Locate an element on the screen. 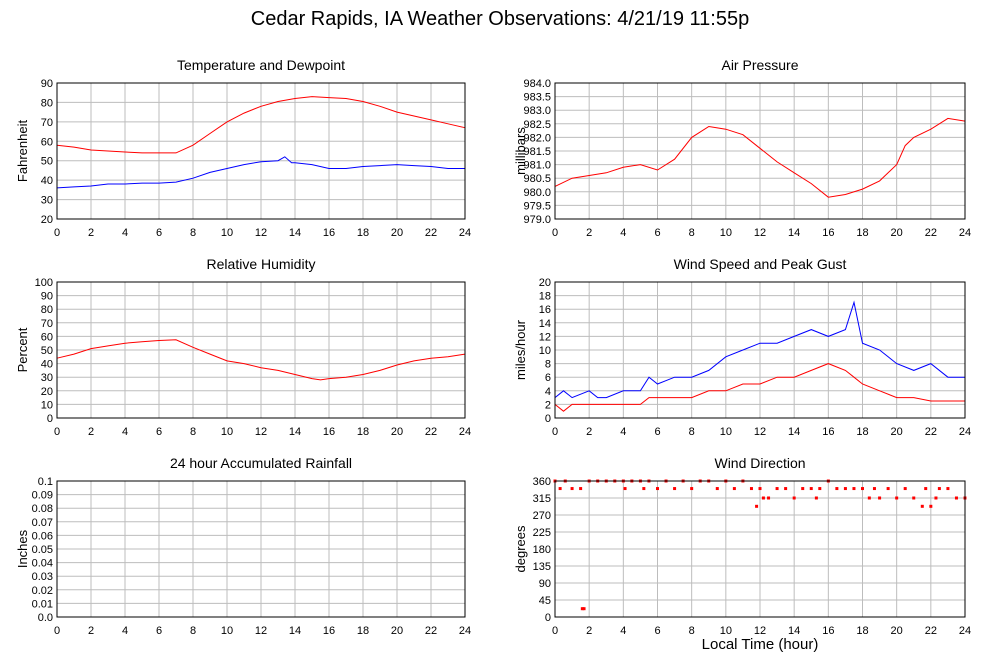 The image size is (1000, 660). y-tick-label: 270 is located at coordinates (542, 516).